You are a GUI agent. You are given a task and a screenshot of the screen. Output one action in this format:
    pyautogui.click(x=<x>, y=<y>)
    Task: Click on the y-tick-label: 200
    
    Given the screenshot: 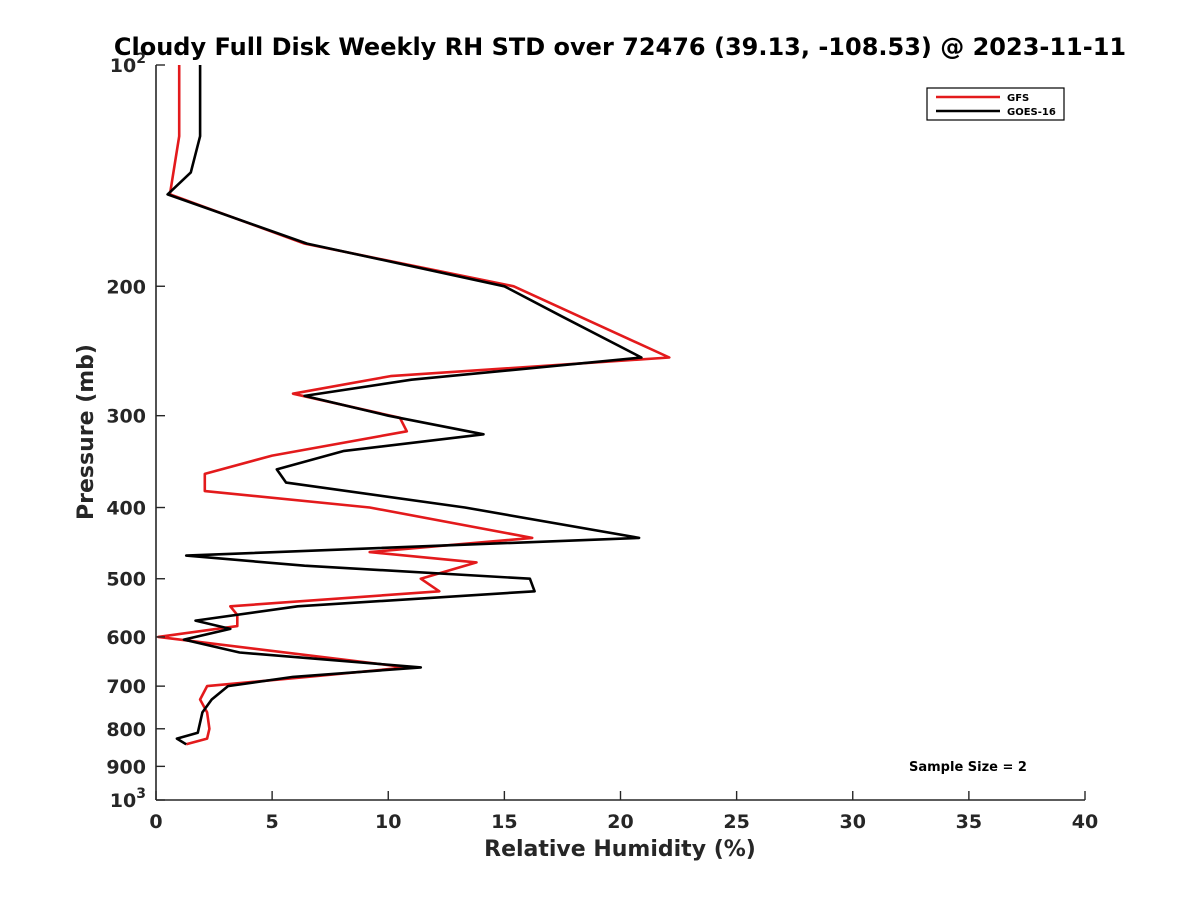 What is the action you would take?
    pyautogui.click(x=126, y=287)
    